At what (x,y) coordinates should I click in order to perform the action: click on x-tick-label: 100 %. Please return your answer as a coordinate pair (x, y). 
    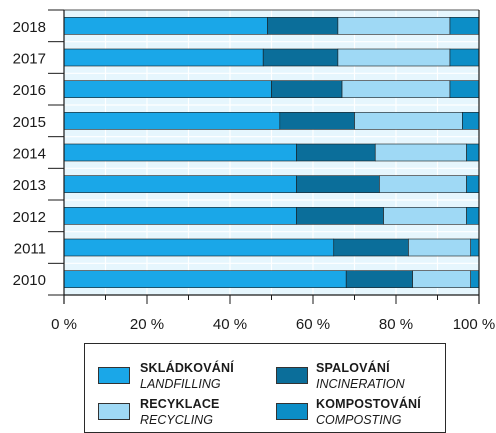
    Looking at the image, I should click on (474, 324).